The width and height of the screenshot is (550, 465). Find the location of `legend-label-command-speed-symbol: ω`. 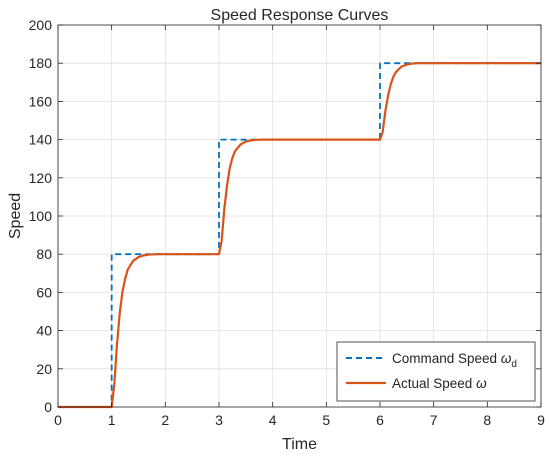

legend-label-command-speed-symbol: ω is located at coordinates (506, 358).